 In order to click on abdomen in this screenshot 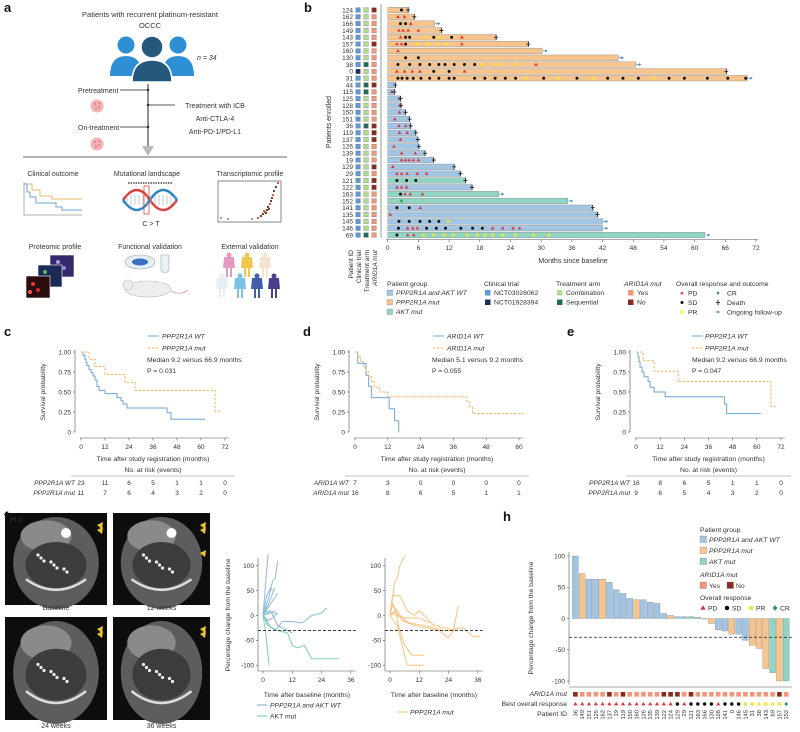, I will do `click(56, 565)`.